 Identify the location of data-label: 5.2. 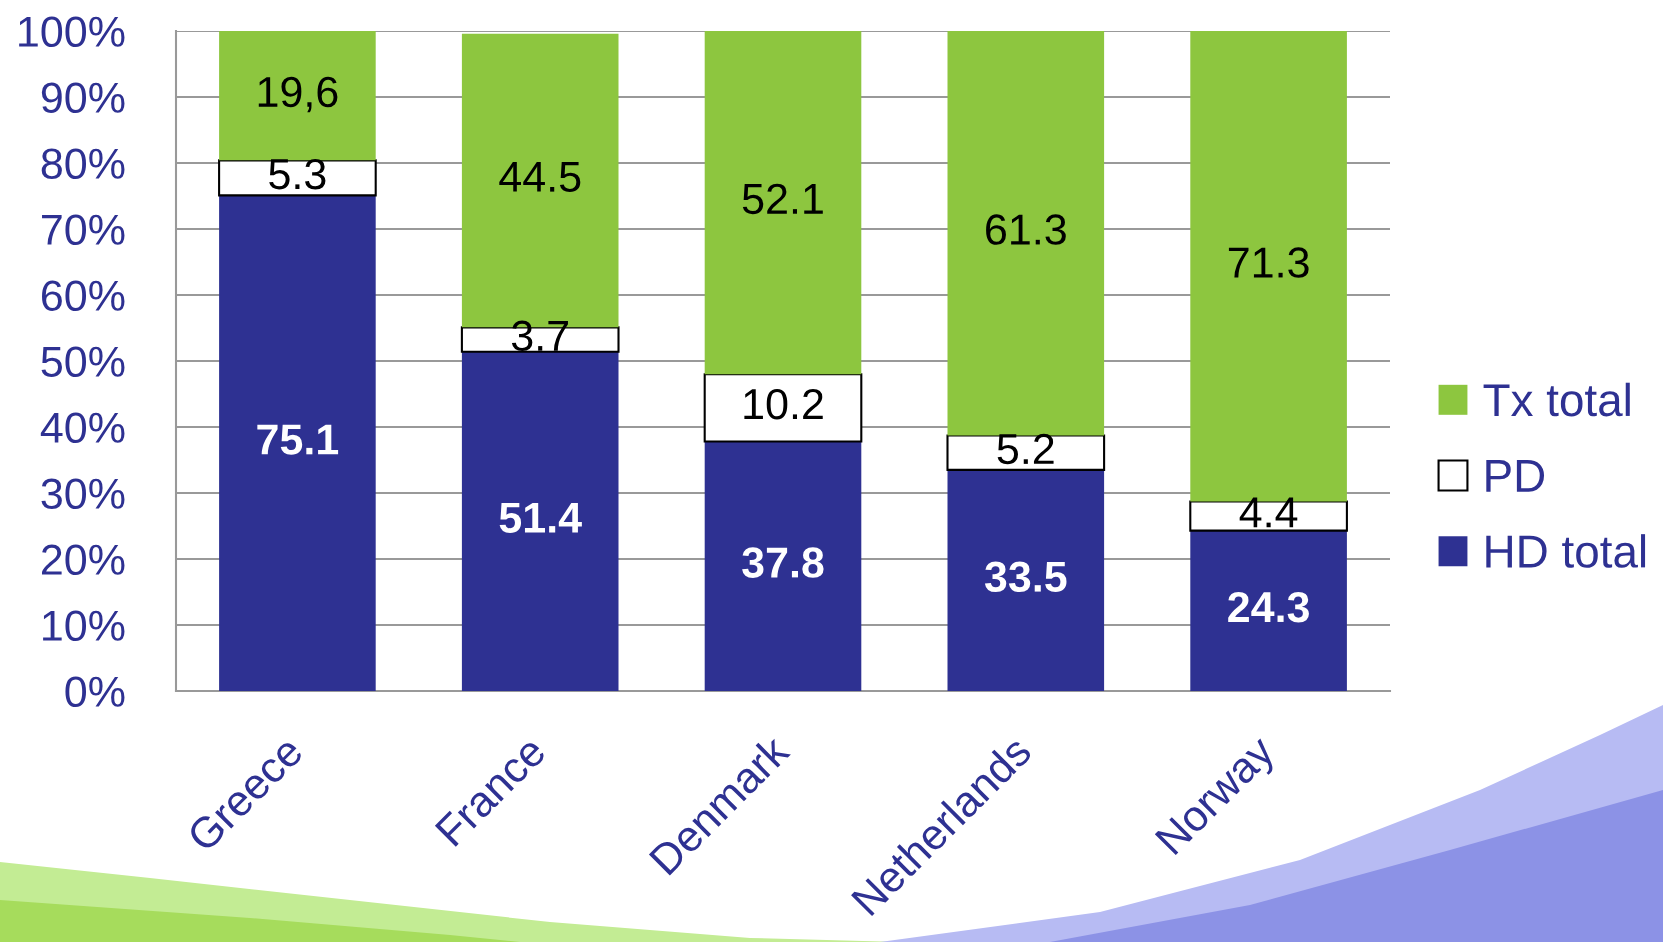
(1025, 449).